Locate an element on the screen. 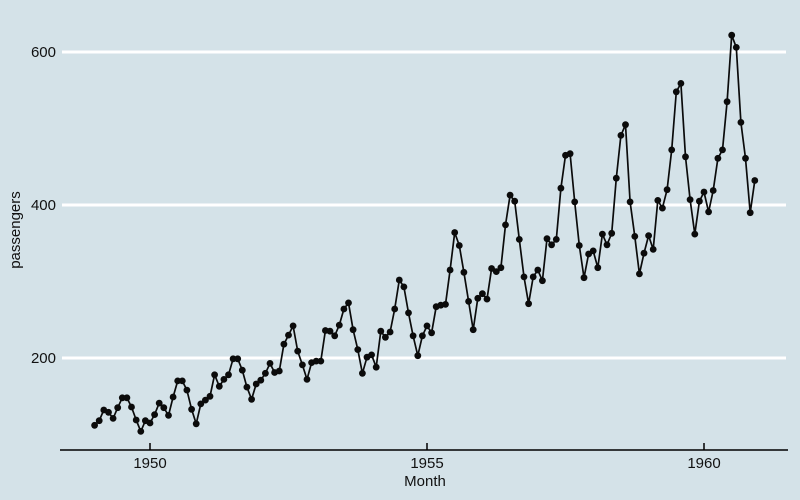 Image resolution: width=800 pixels, height=500 pixels. y-tick-label: 600 is located at coordinates (43, 52).